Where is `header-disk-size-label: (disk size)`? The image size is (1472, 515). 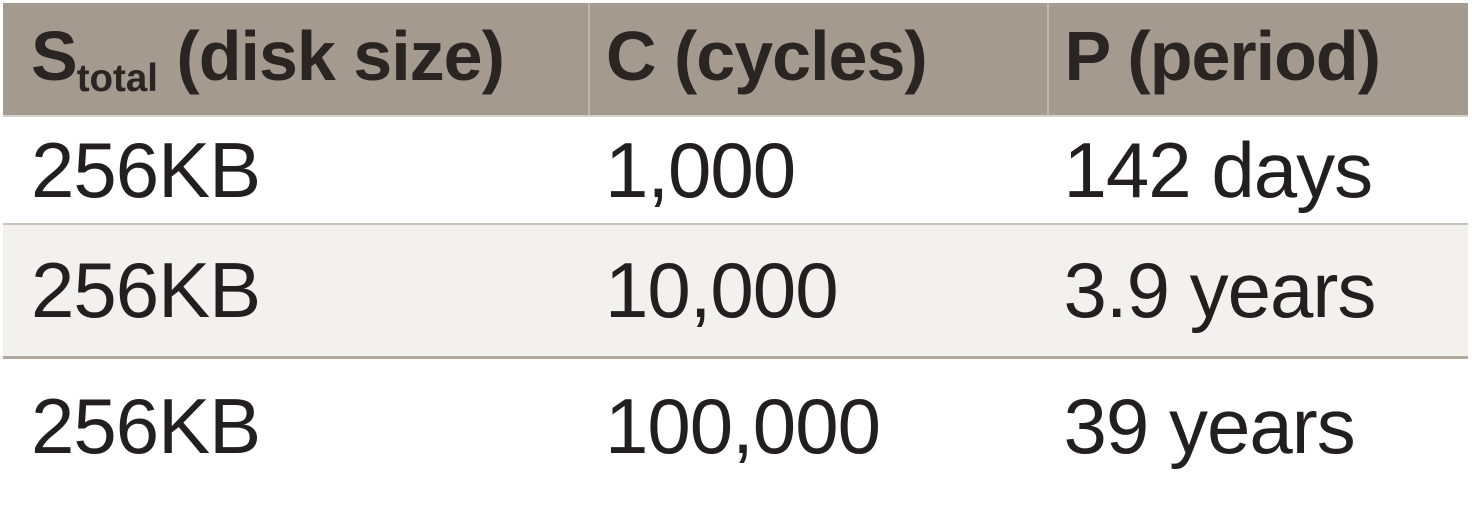 header-disk-size-label: (disk size) is located at coordinates (331, 56).